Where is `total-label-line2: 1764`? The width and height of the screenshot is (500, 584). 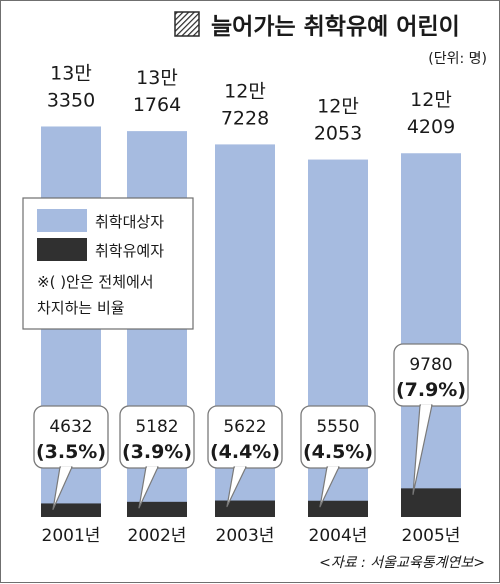
total-label-line2: 1764 is located at coordinates (157, 105).